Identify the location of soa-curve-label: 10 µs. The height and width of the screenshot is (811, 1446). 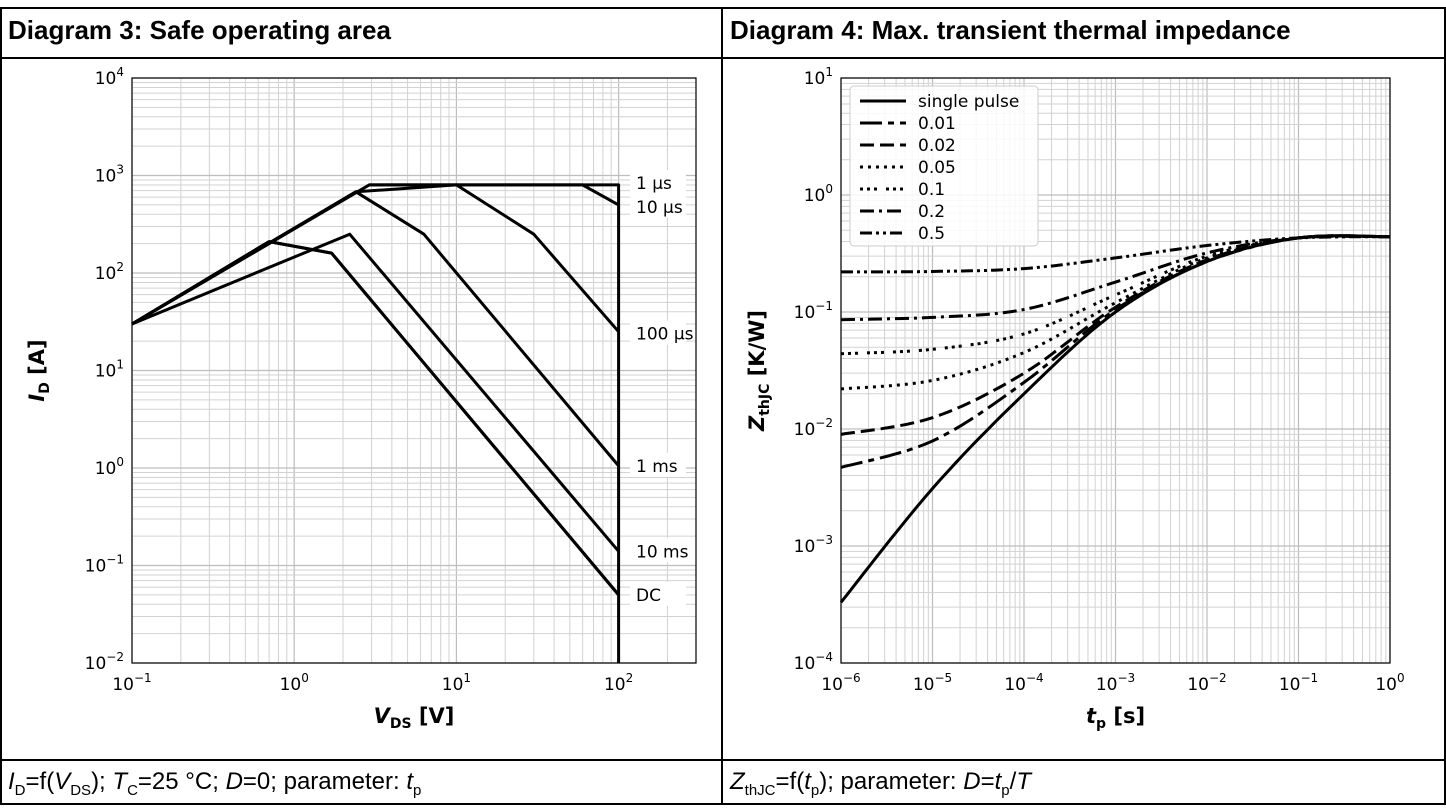
(659, 208).